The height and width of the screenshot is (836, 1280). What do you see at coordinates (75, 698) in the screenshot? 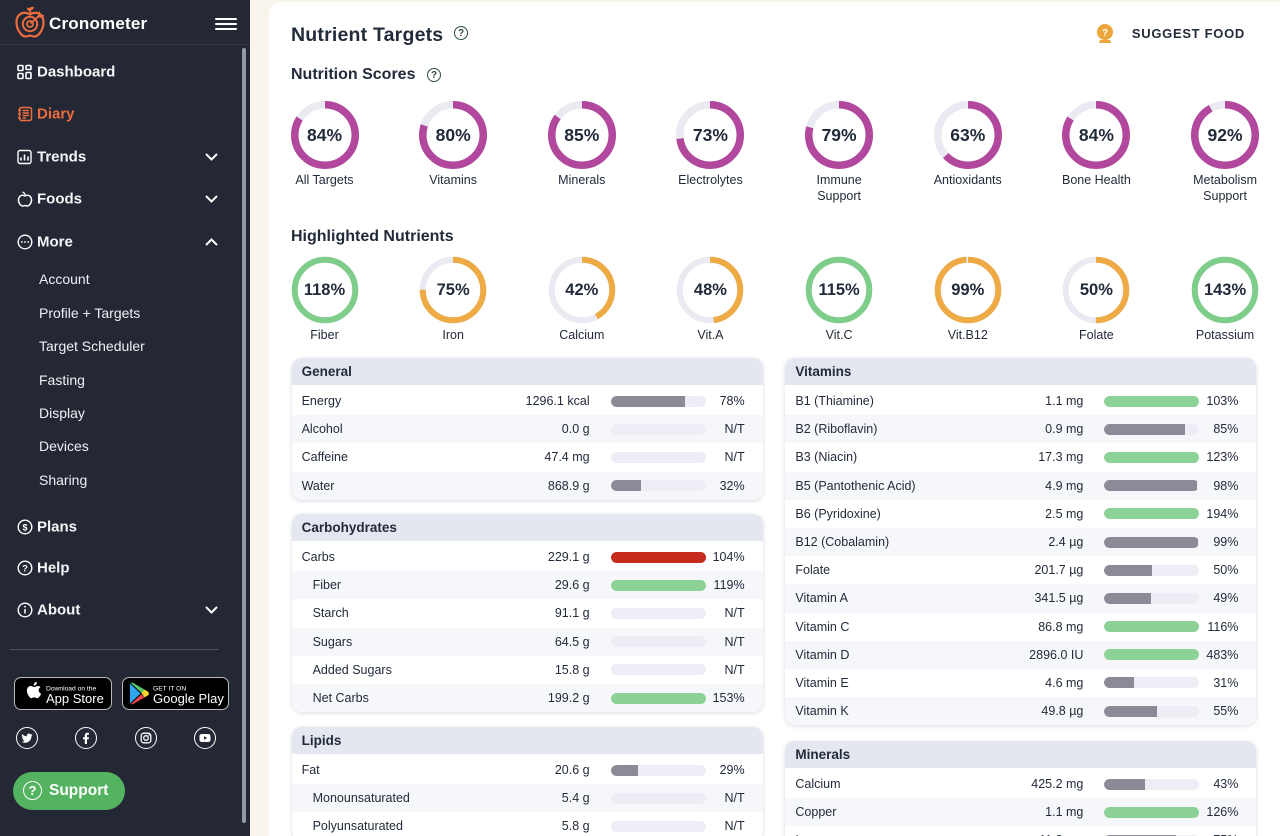
I see `svg-text: App Store` at bounding box center [75, 698].